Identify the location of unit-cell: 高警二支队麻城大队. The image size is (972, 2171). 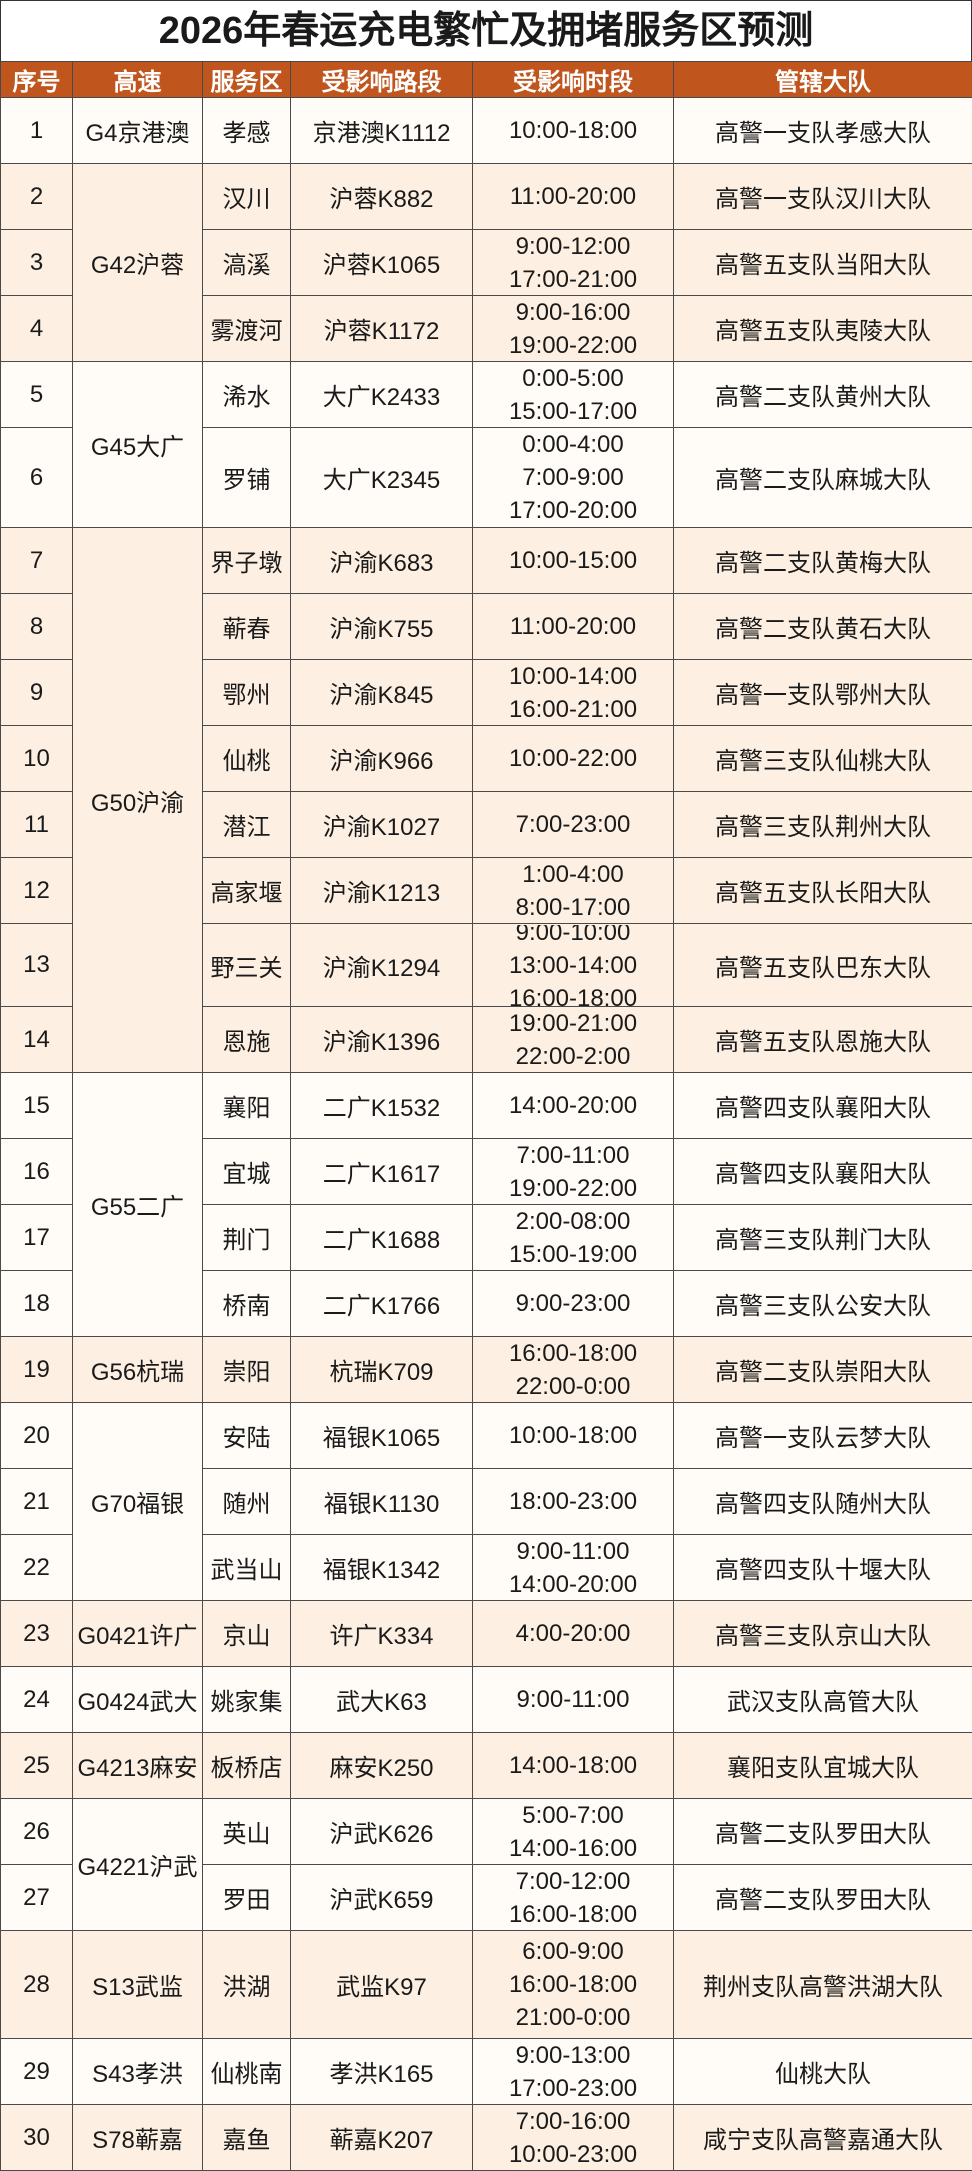
(823, 478).